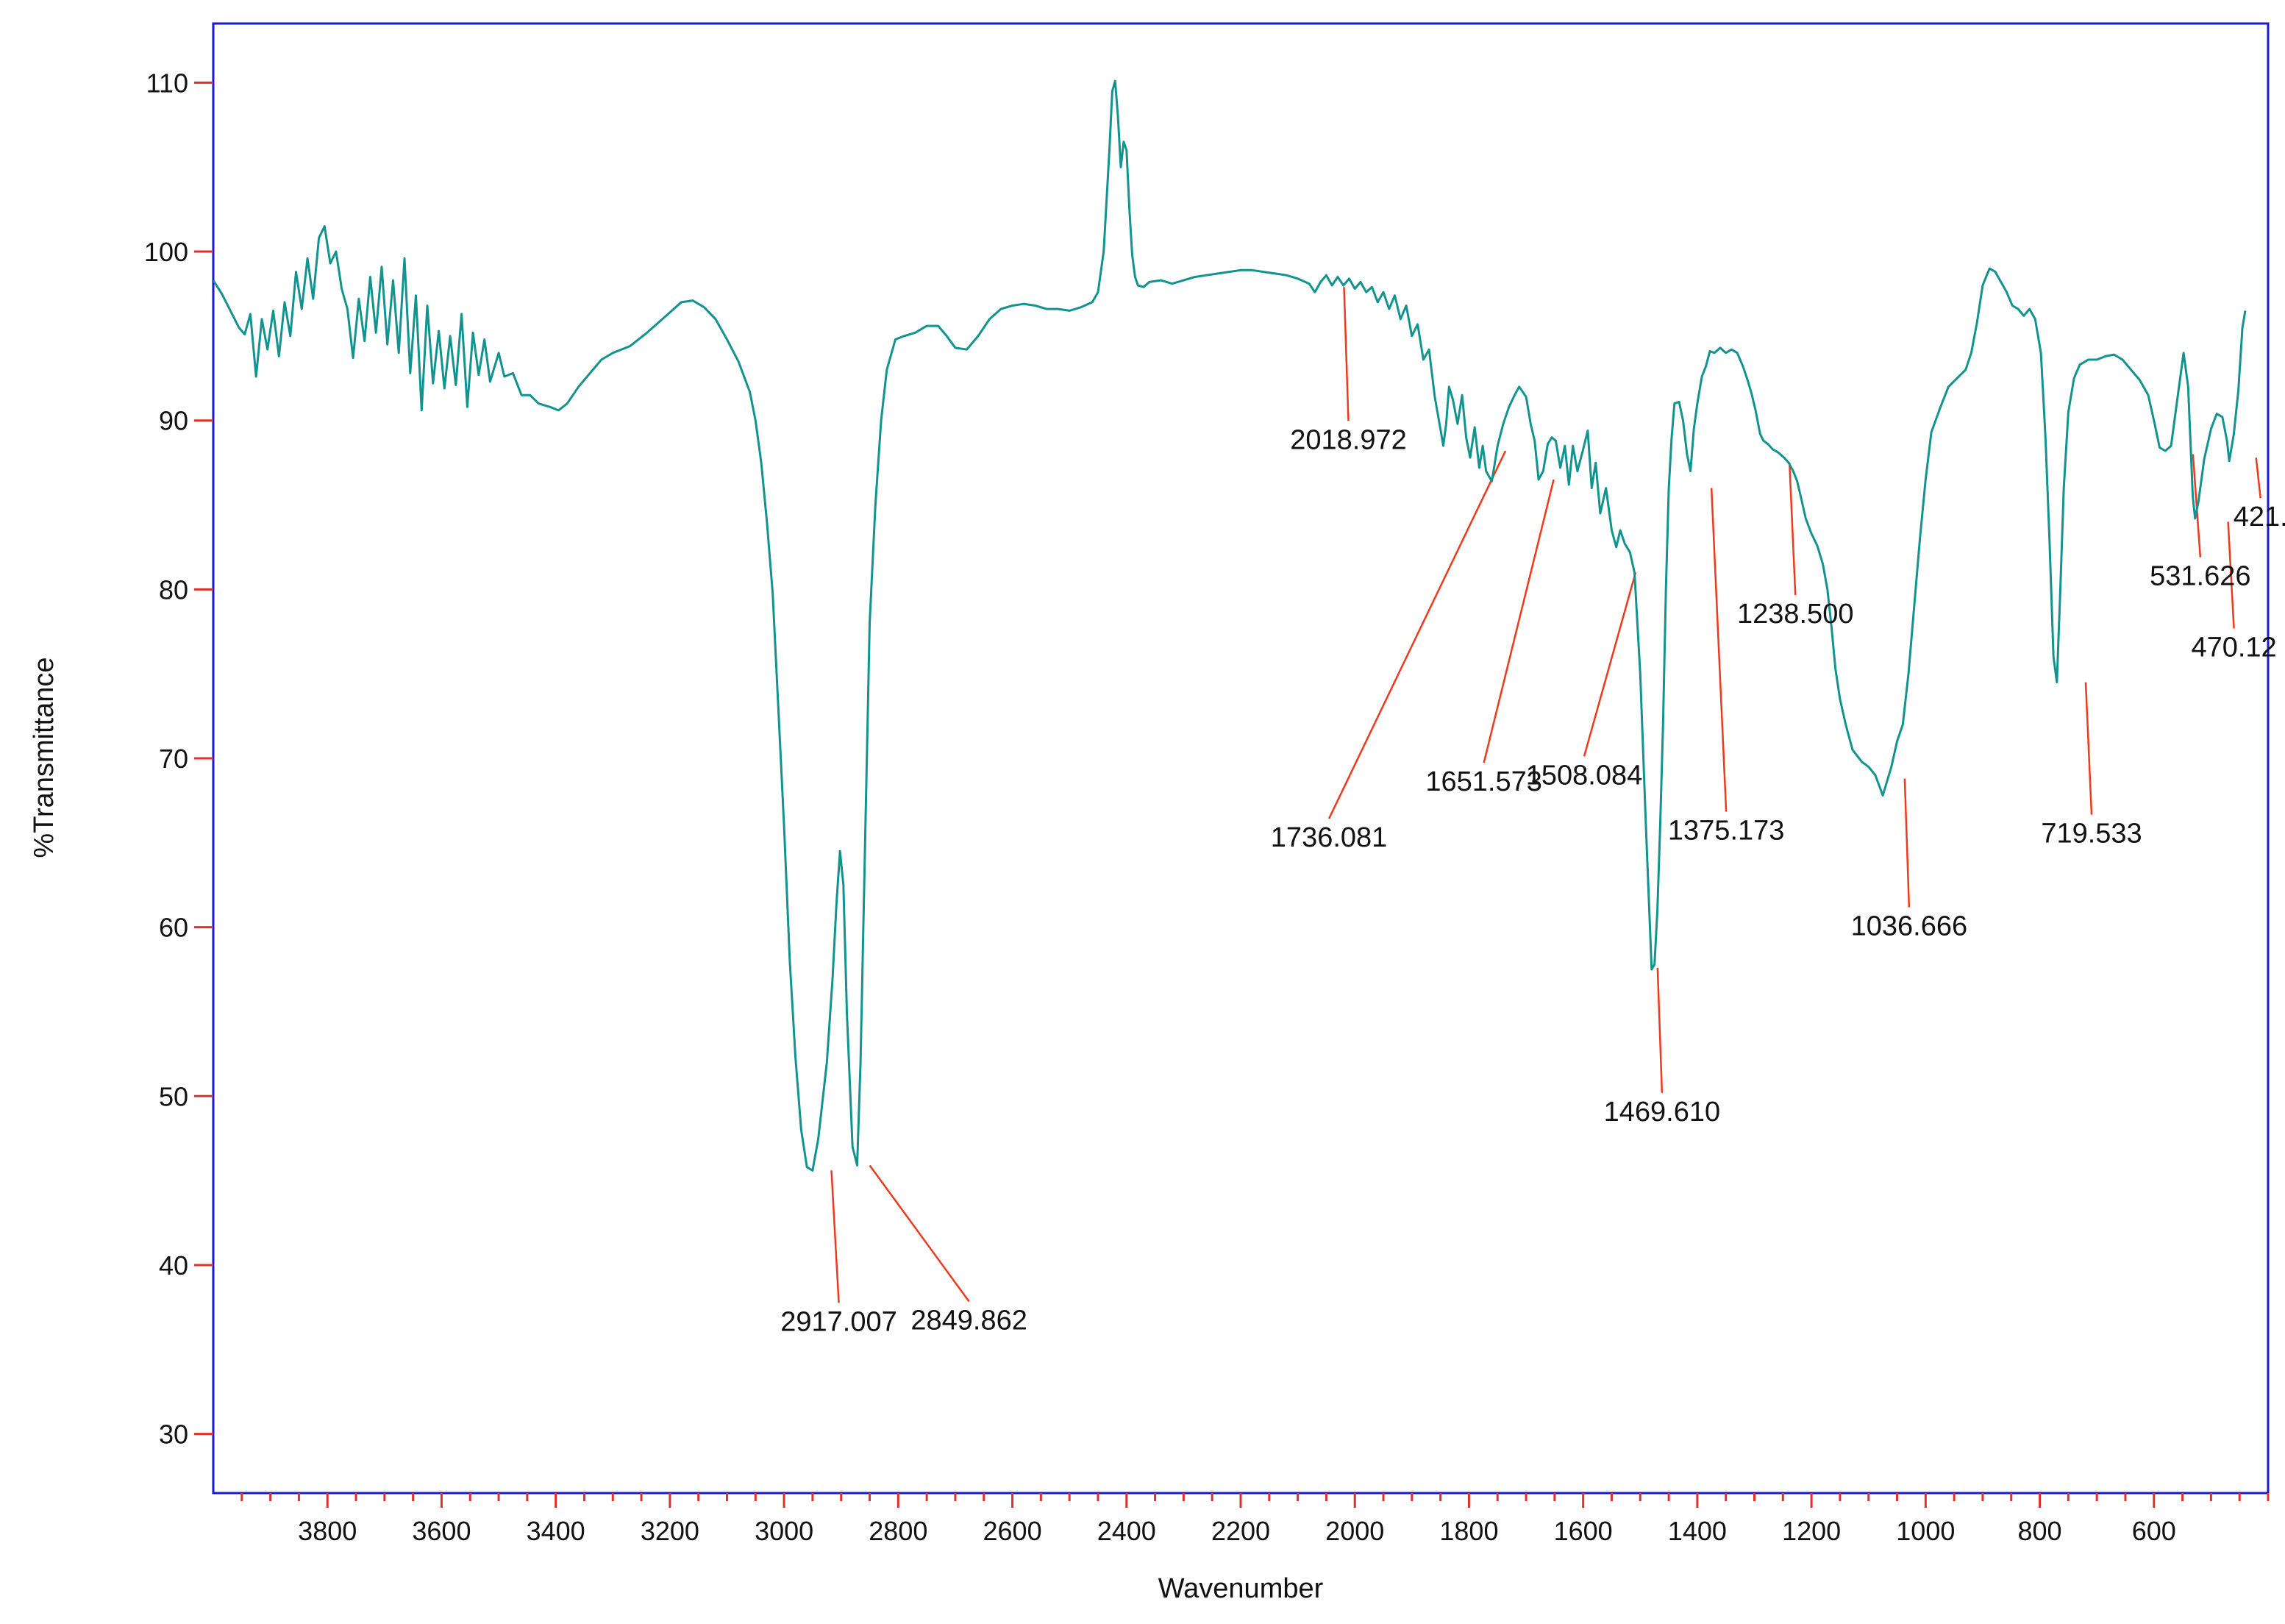 This screenshot has width=2285, height=1624. Describe the element at coordinates (784, 1531) in the screenshot. I see `x-tick-label: 3000` at that location.